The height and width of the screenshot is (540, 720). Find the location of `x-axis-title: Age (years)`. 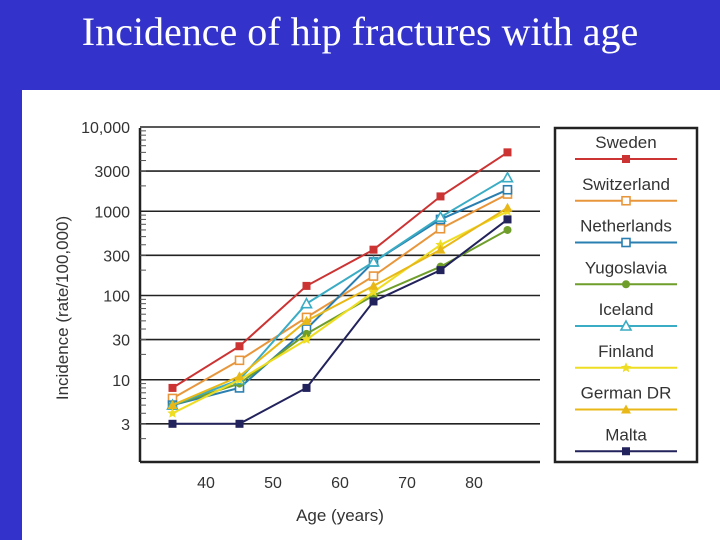

x-axis-title: Age (years) is located at coordinates (340, 515).